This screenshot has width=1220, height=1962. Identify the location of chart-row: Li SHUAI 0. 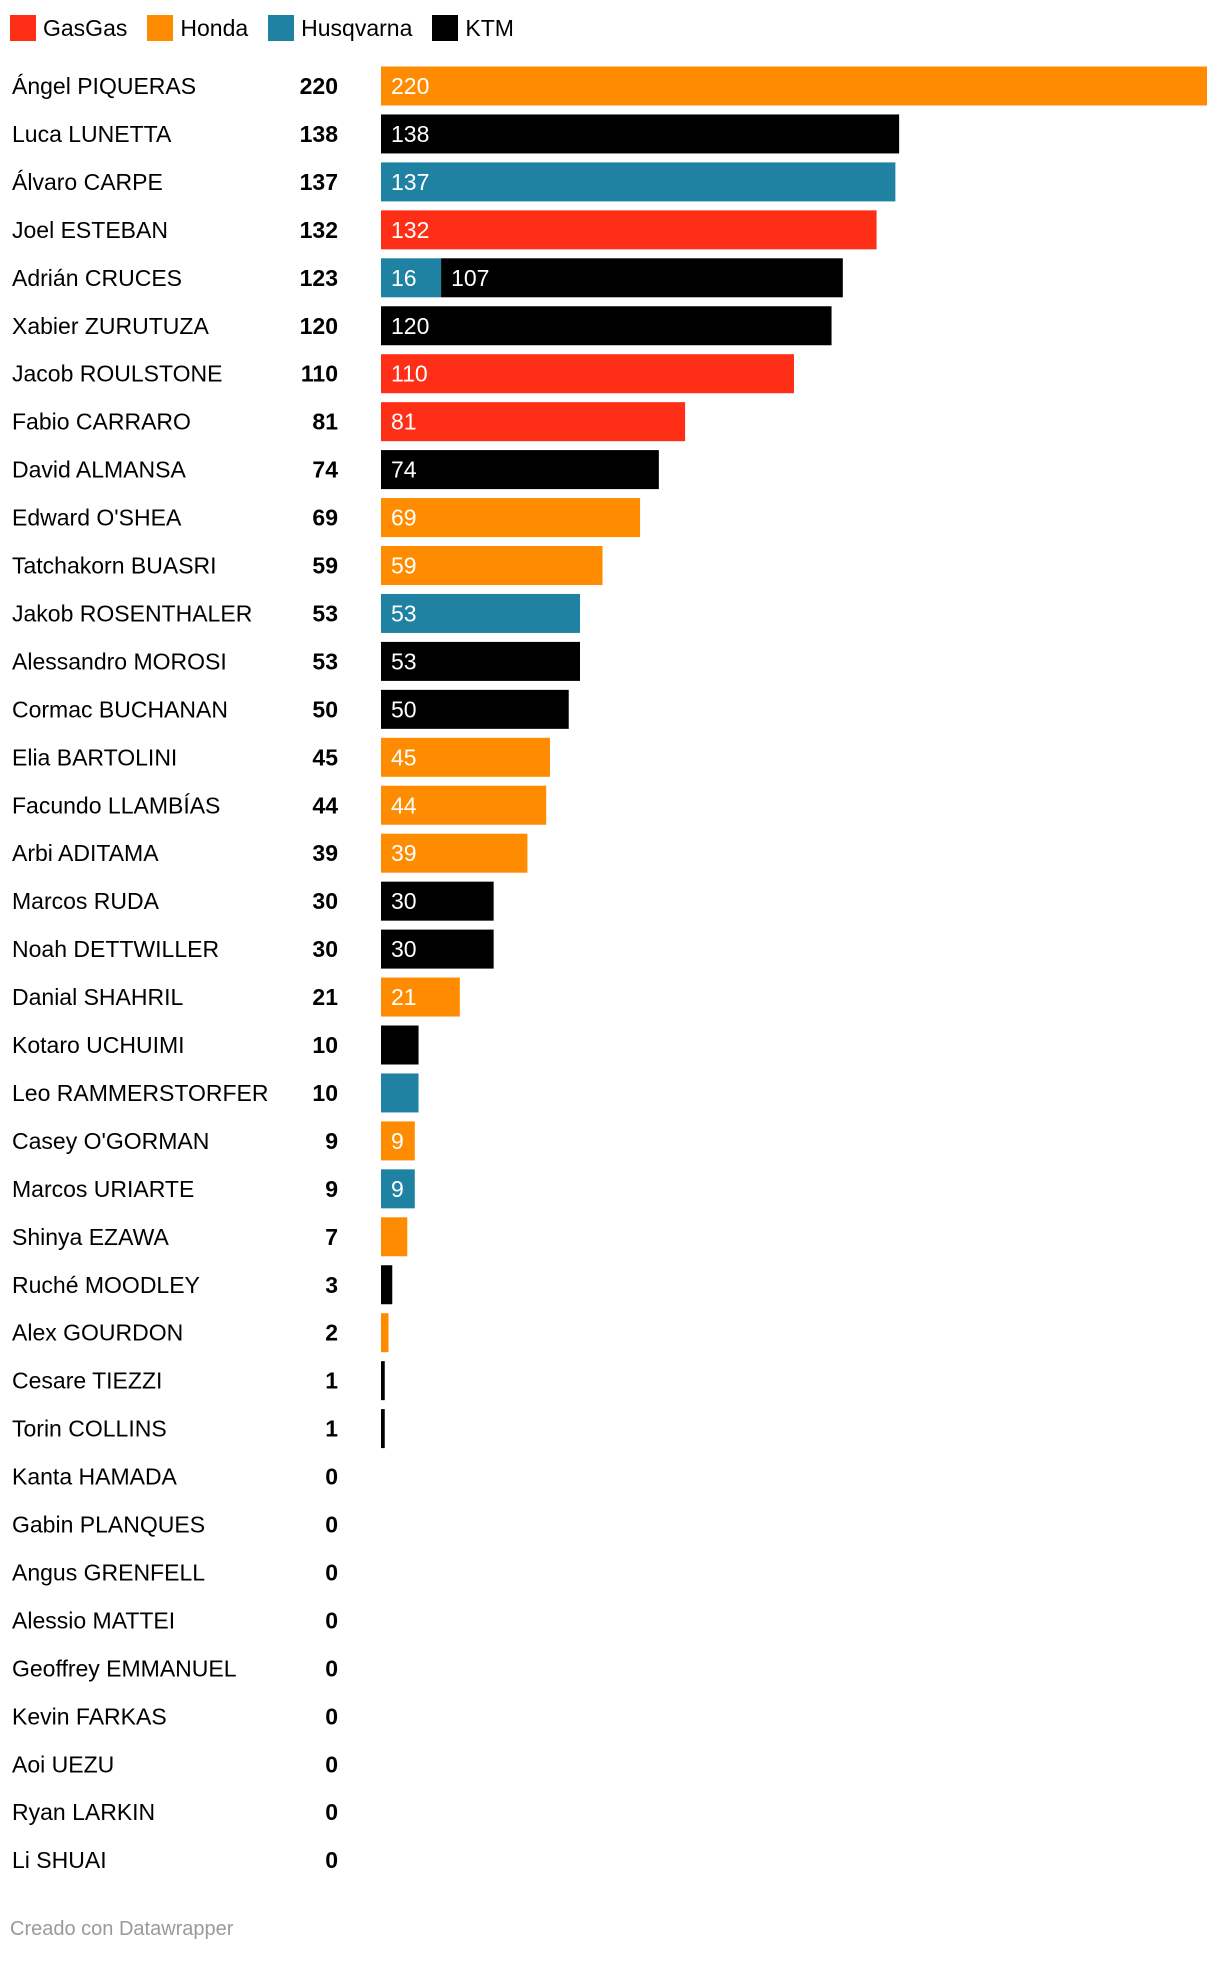
(175, 1860).